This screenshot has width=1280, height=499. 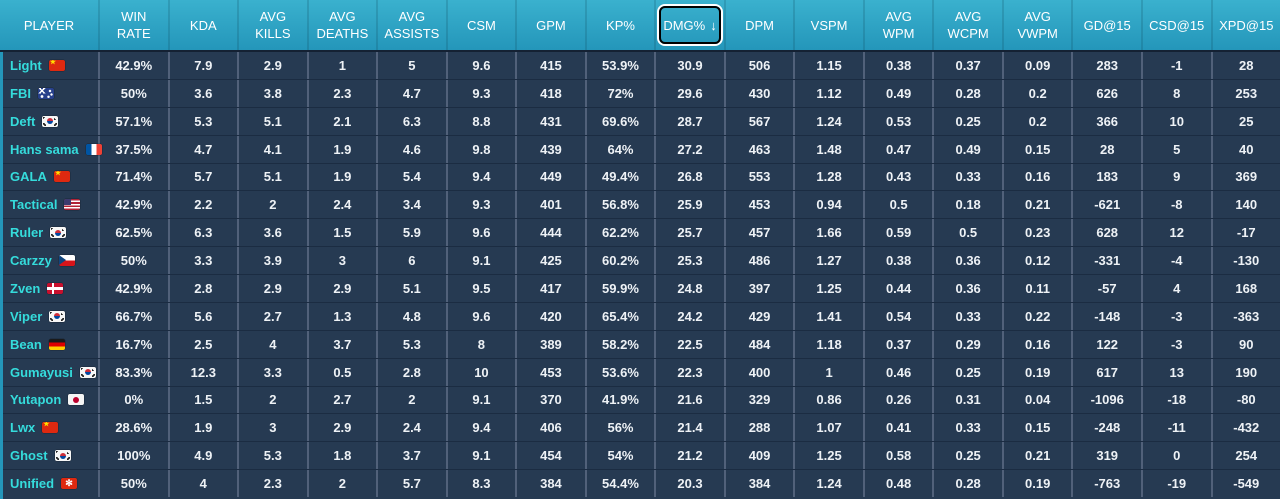 What do you see at coordinates (1246, 400) in the screenshot?
I see `stat-cell: -80` at bounding box center [1246, 400].